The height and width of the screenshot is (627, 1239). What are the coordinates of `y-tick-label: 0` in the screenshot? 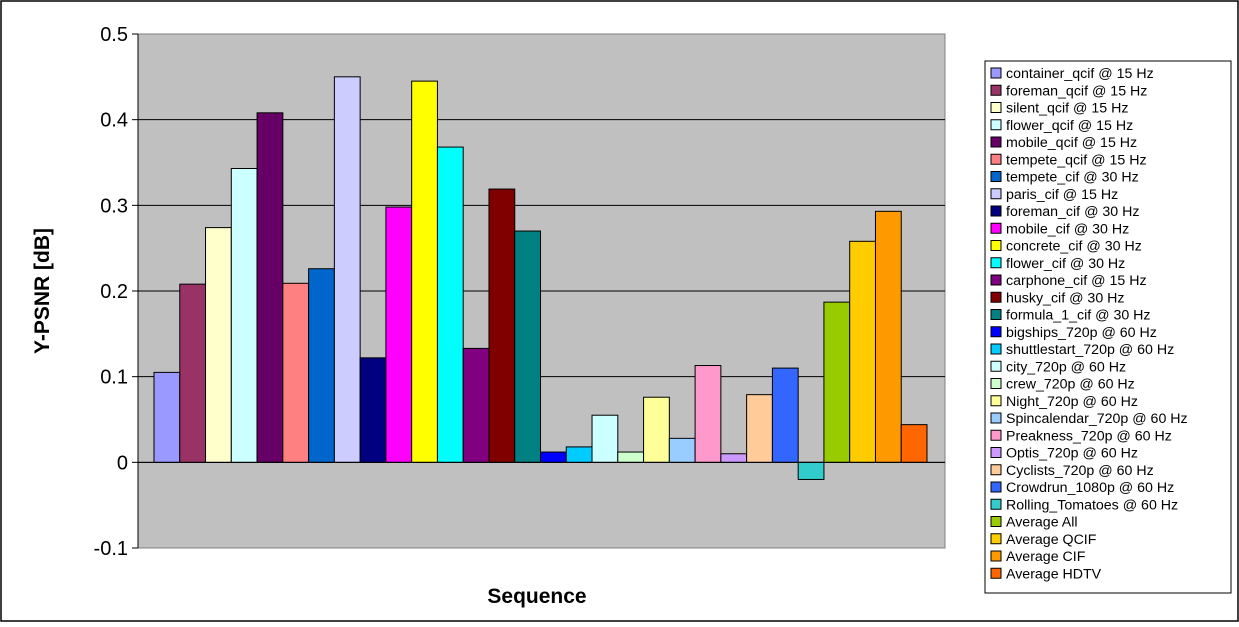 It's located at (122, 463).